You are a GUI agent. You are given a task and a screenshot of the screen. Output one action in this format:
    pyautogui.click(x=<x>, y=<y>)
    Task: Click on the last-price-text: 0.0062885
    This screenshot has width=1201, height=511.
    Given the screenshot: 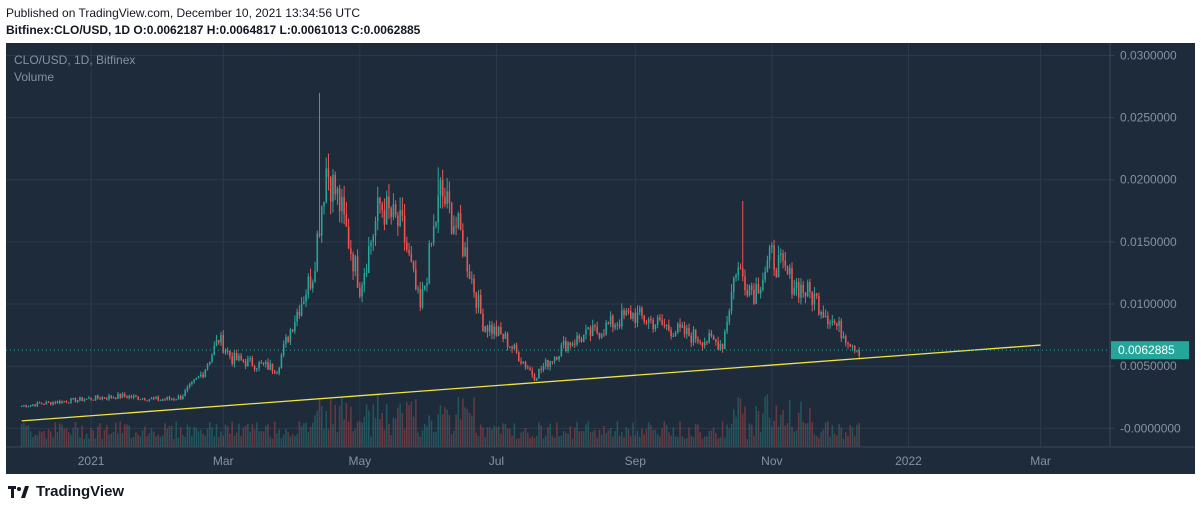 What is the action you would take?
    pyautogui.click(x=1146, y=350)
    